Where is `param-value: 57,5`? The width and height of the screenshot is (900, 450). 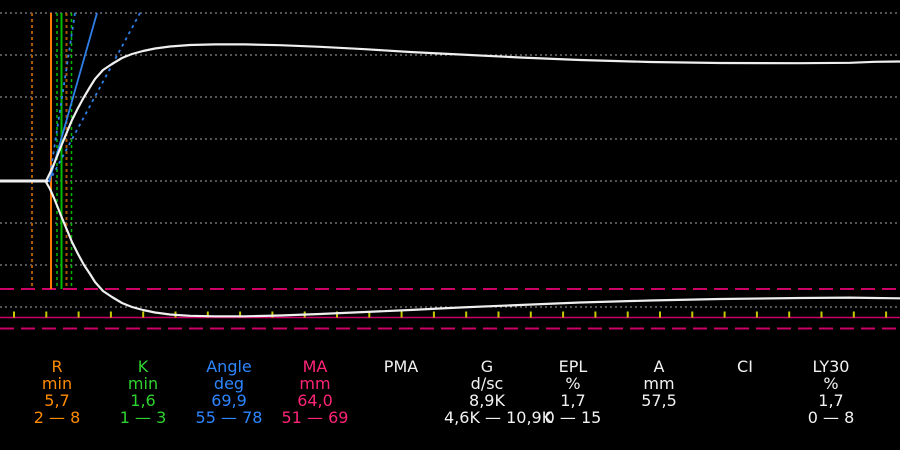
param-value: 57,5 is located at coordinates (659, 400).